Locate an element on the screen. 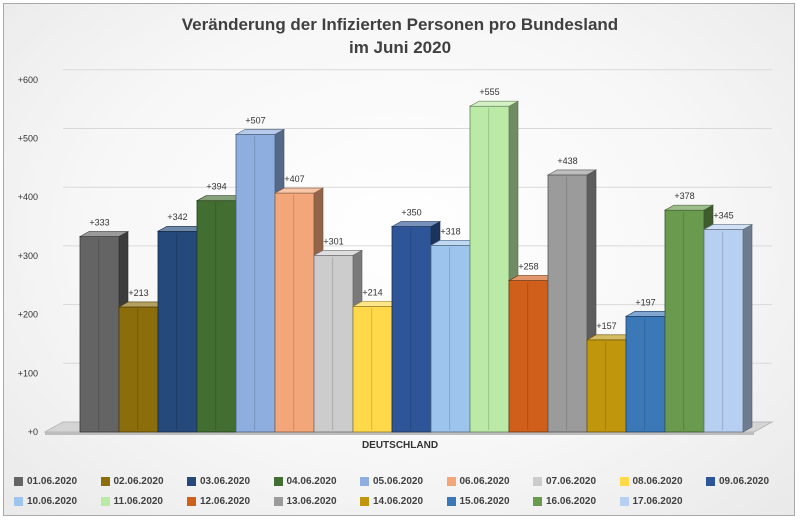 Image resolution: width=800 pixels, height=521 pixels. legend-item: 09.06.2020 is located at coordinates (737, 481).